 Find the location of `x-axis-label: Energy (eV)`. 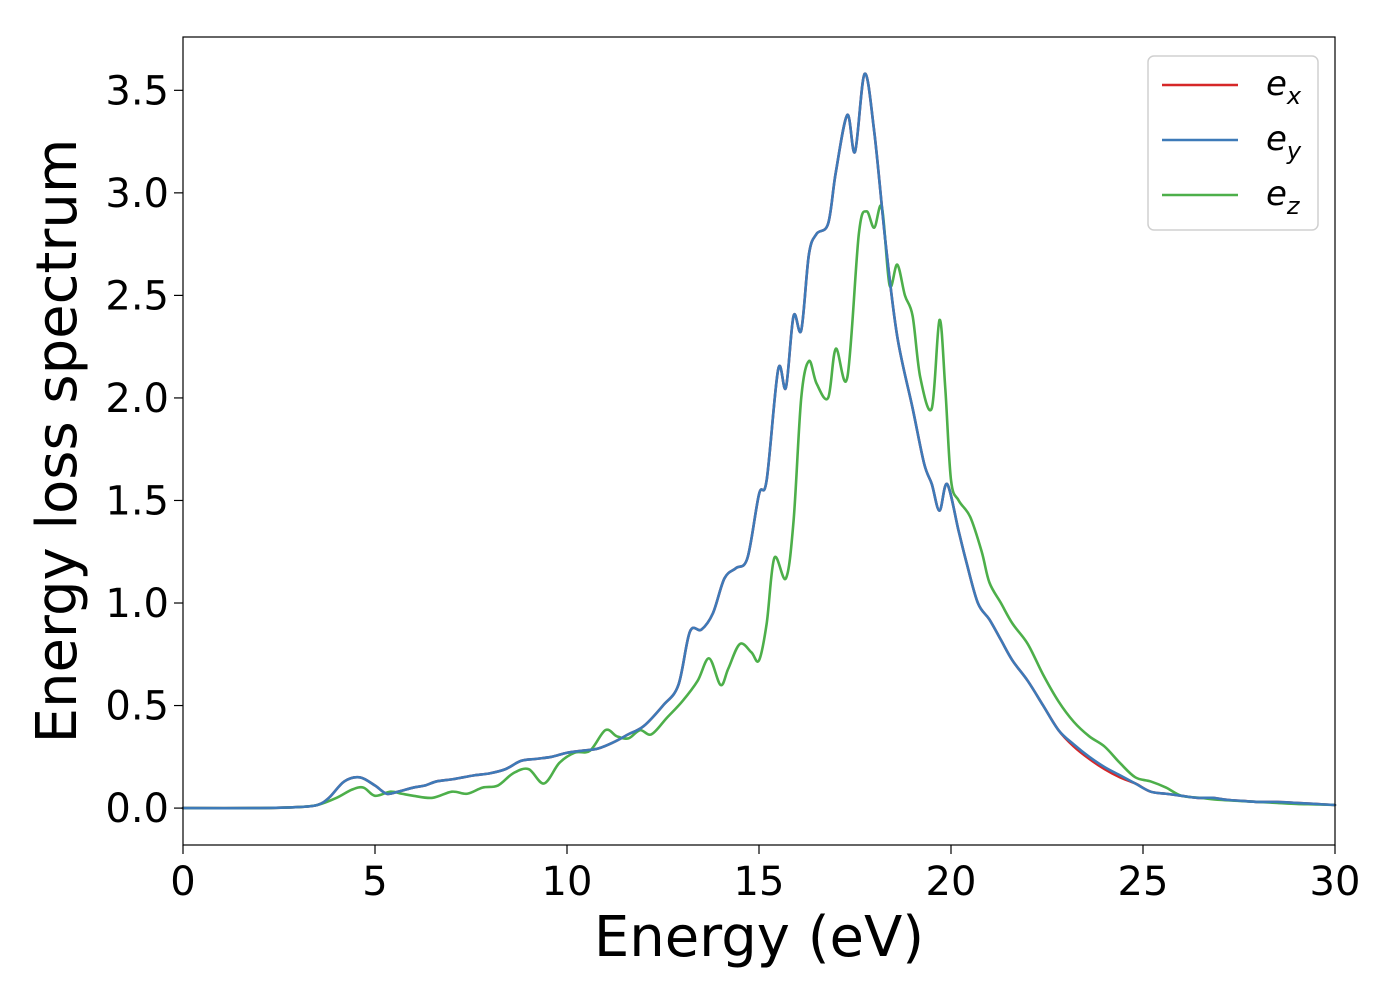

x-axis-label: Energy (eV) is located at coordinates (759, 937).